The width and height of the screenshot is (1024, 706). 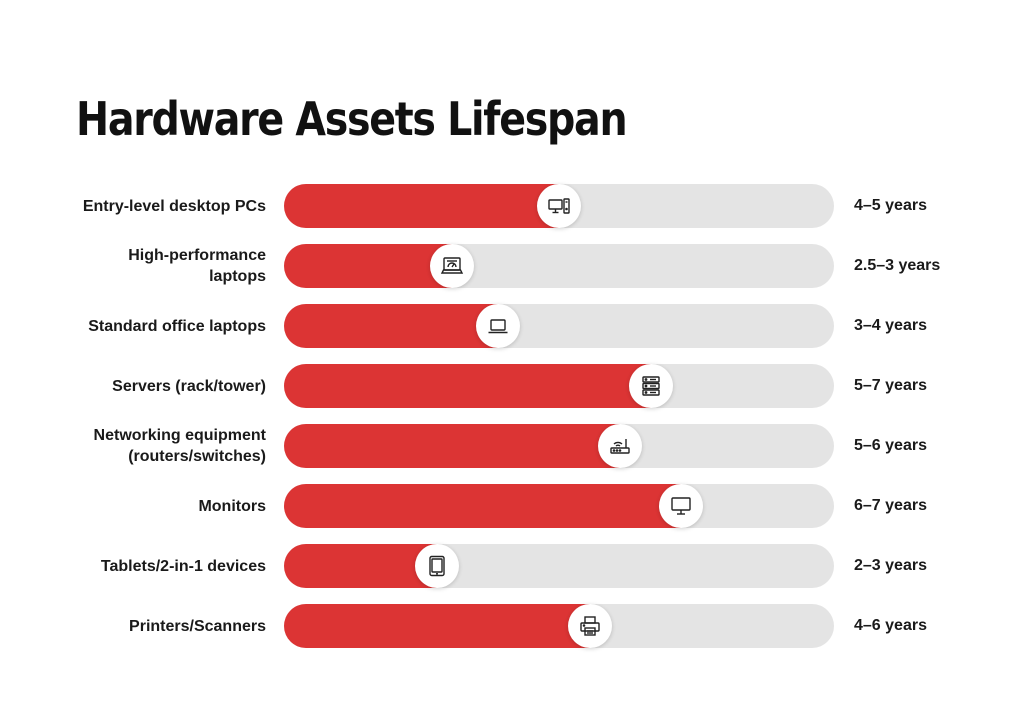 What do you see at coordinates (890, 325) in the screenshot?
I see `value-label: 3–4 years` at bounding box center [890, 325].